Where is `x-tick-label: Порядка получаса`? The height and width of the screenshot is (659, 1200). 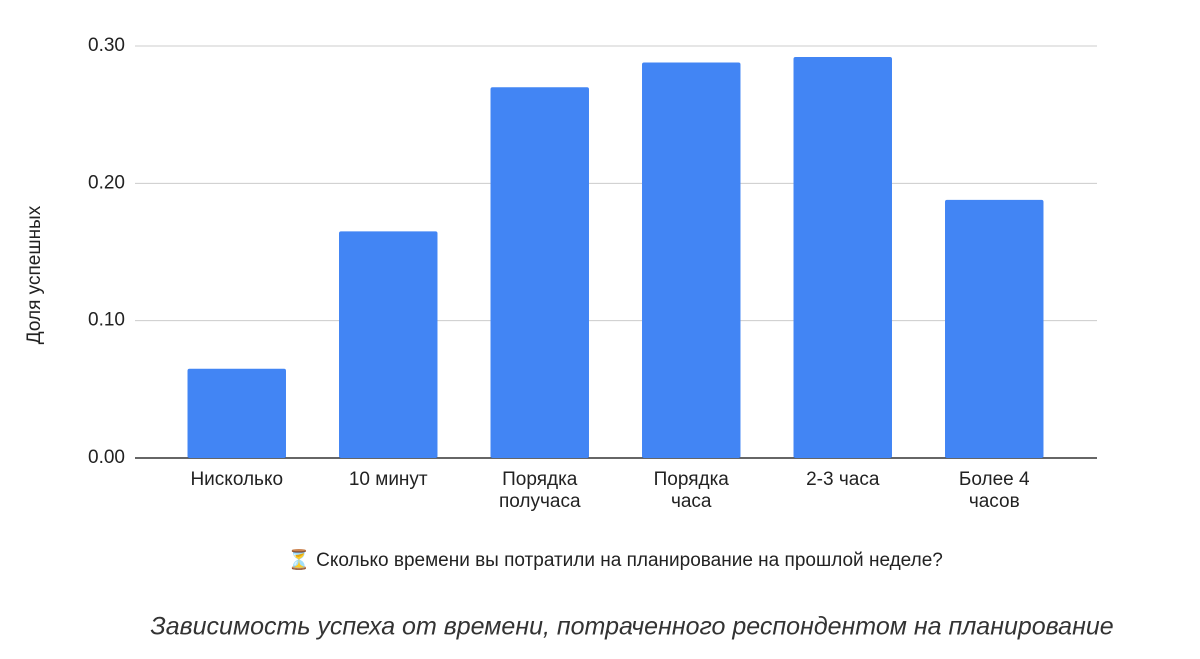 x-tick-label: Порядка получаса is located at coordinates (539, 490).